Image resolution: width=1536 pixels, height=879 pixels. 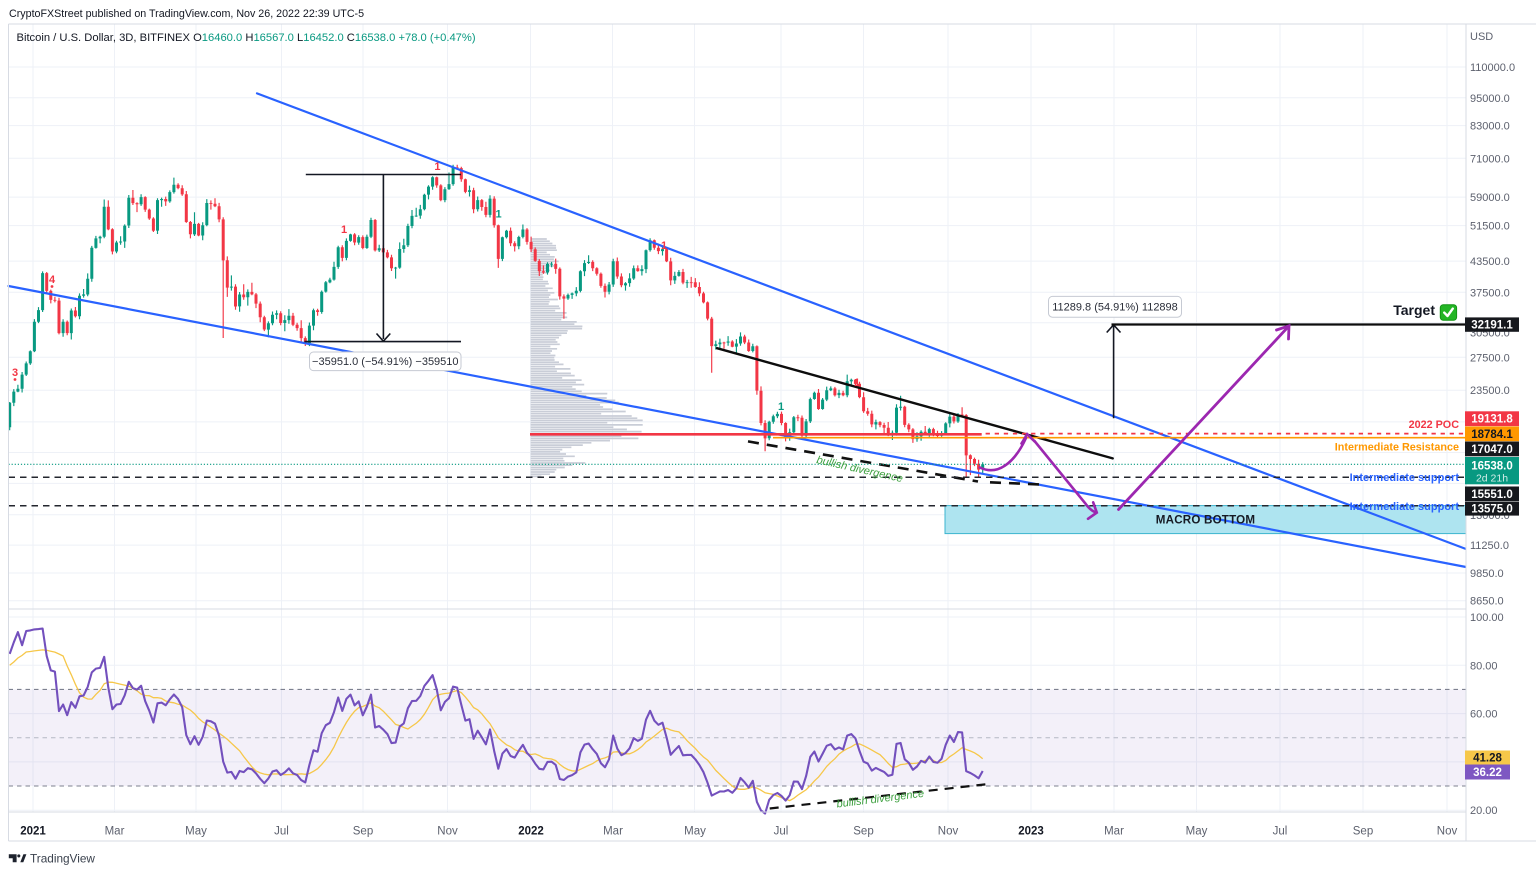 What do you see at coordinates (1484, 715) in the screenshot?
I see `svg-text: 60.00` at bounding box center [1484, 715].